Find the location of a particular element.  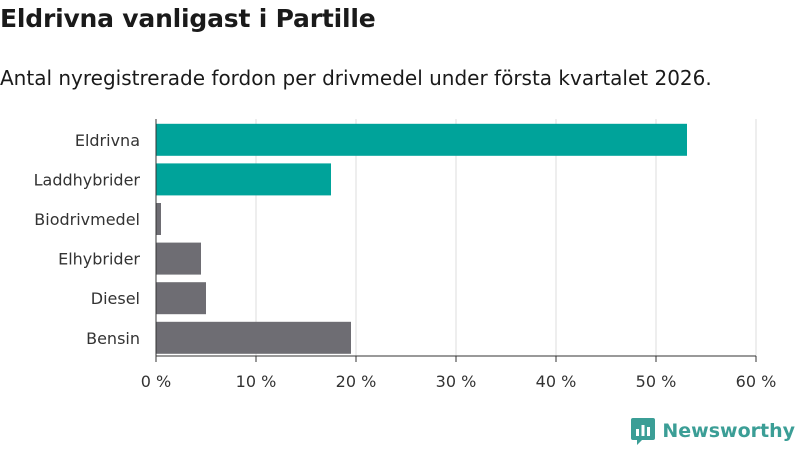

bar-elhybrider is located at coordinates (178, 258).